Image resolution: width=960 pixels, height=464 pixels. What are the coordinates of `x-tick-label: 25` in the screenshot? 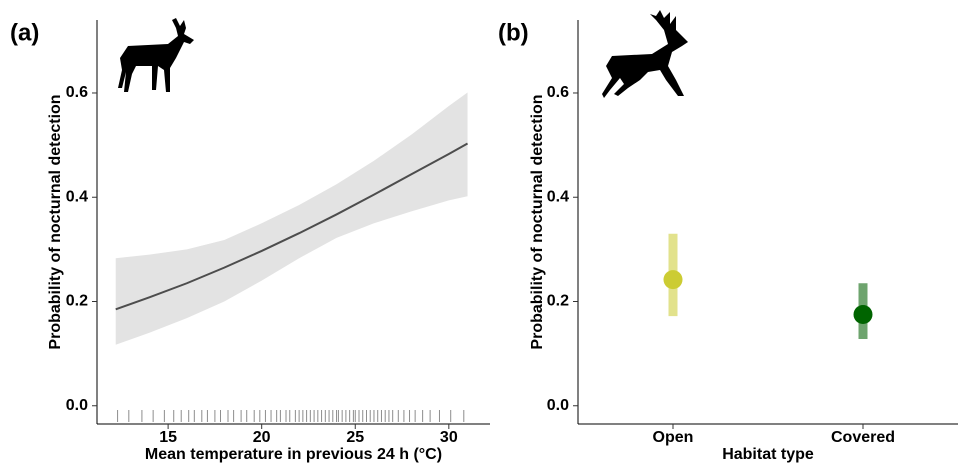 It's located at (355, 437).